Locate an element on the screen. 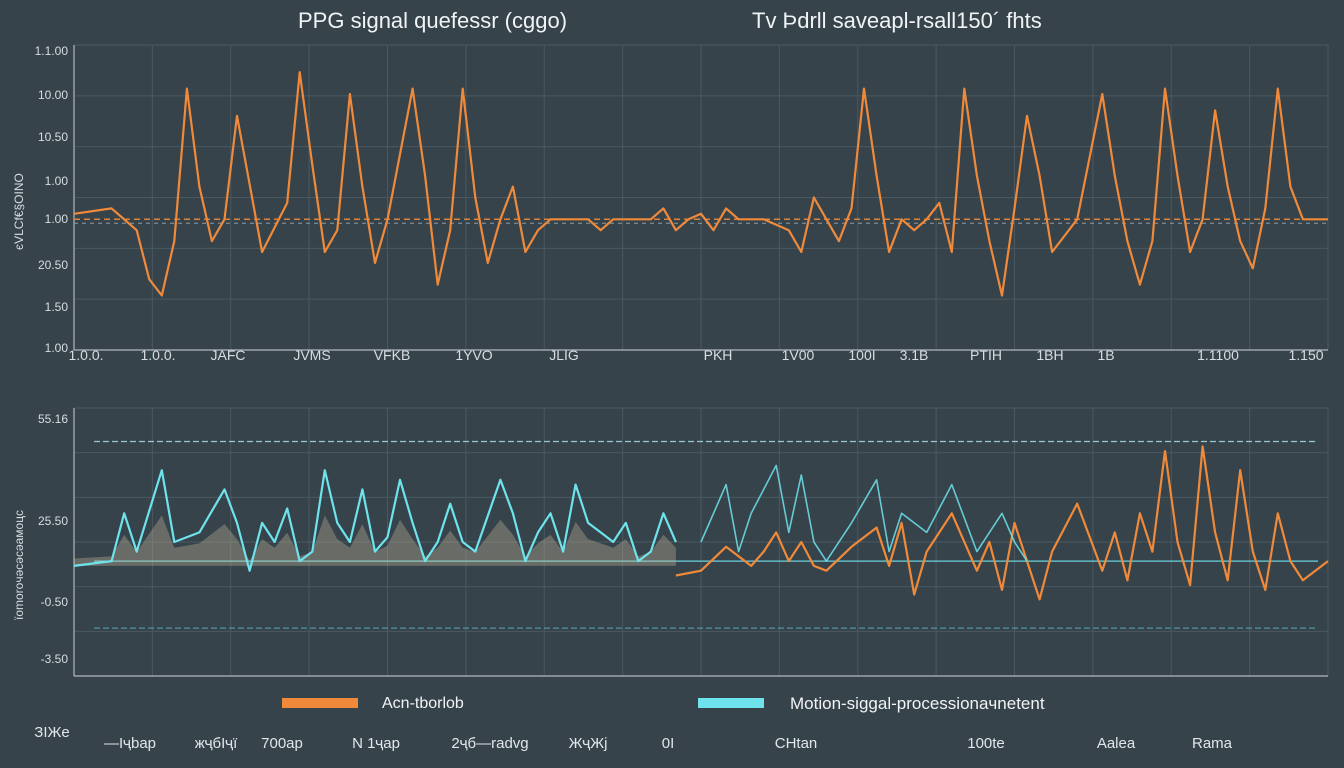 The height and width of the screenshot is (768, 1344). top-x-tick: 1V00 is located at coordinates (798, 355).